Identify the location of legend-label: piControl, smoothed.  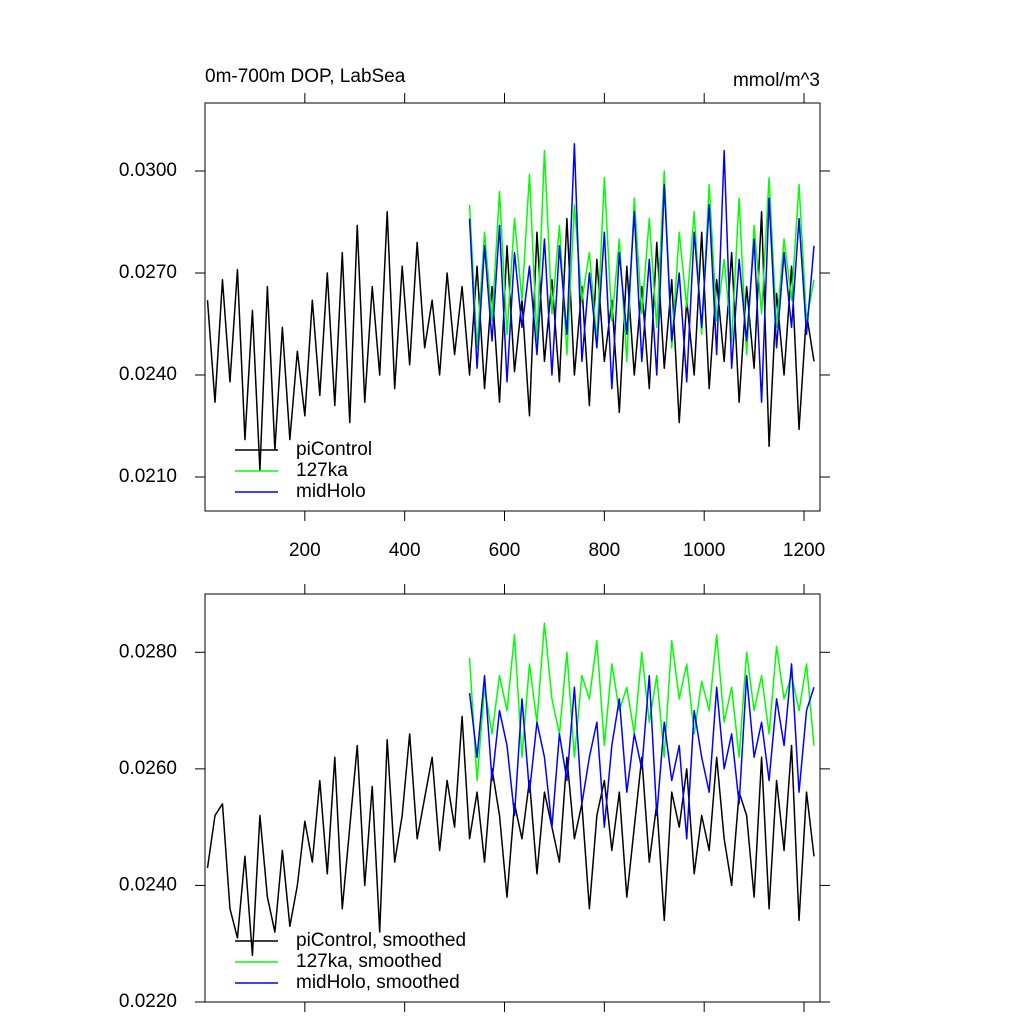
(381, 940).